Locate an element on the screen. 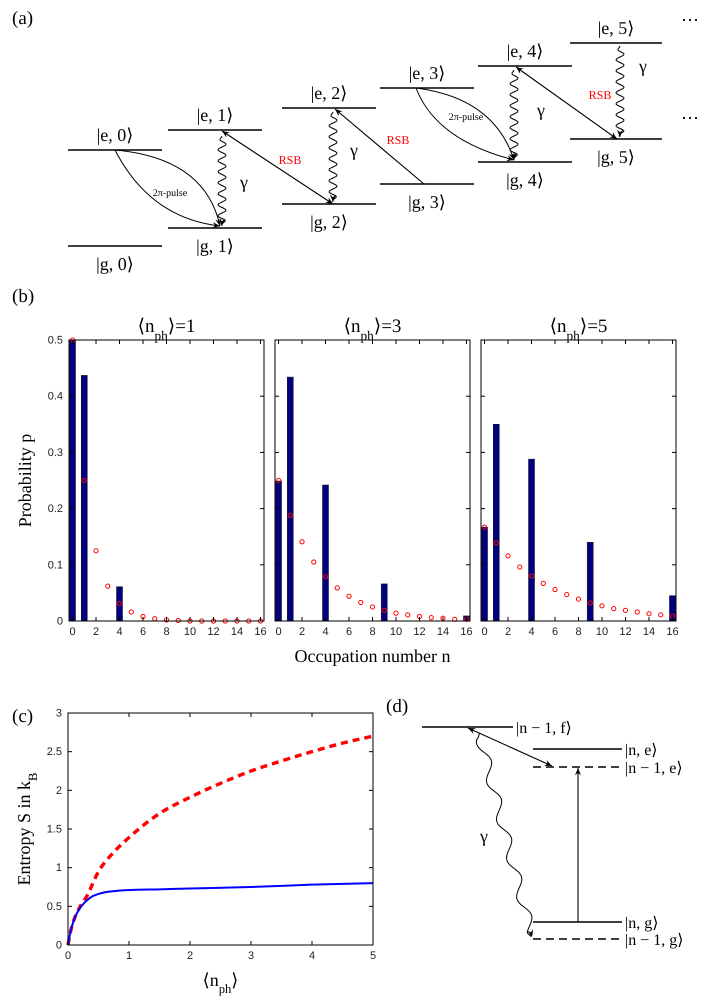  y-tick-label: 0.5 is located at coordinates (54, 906).